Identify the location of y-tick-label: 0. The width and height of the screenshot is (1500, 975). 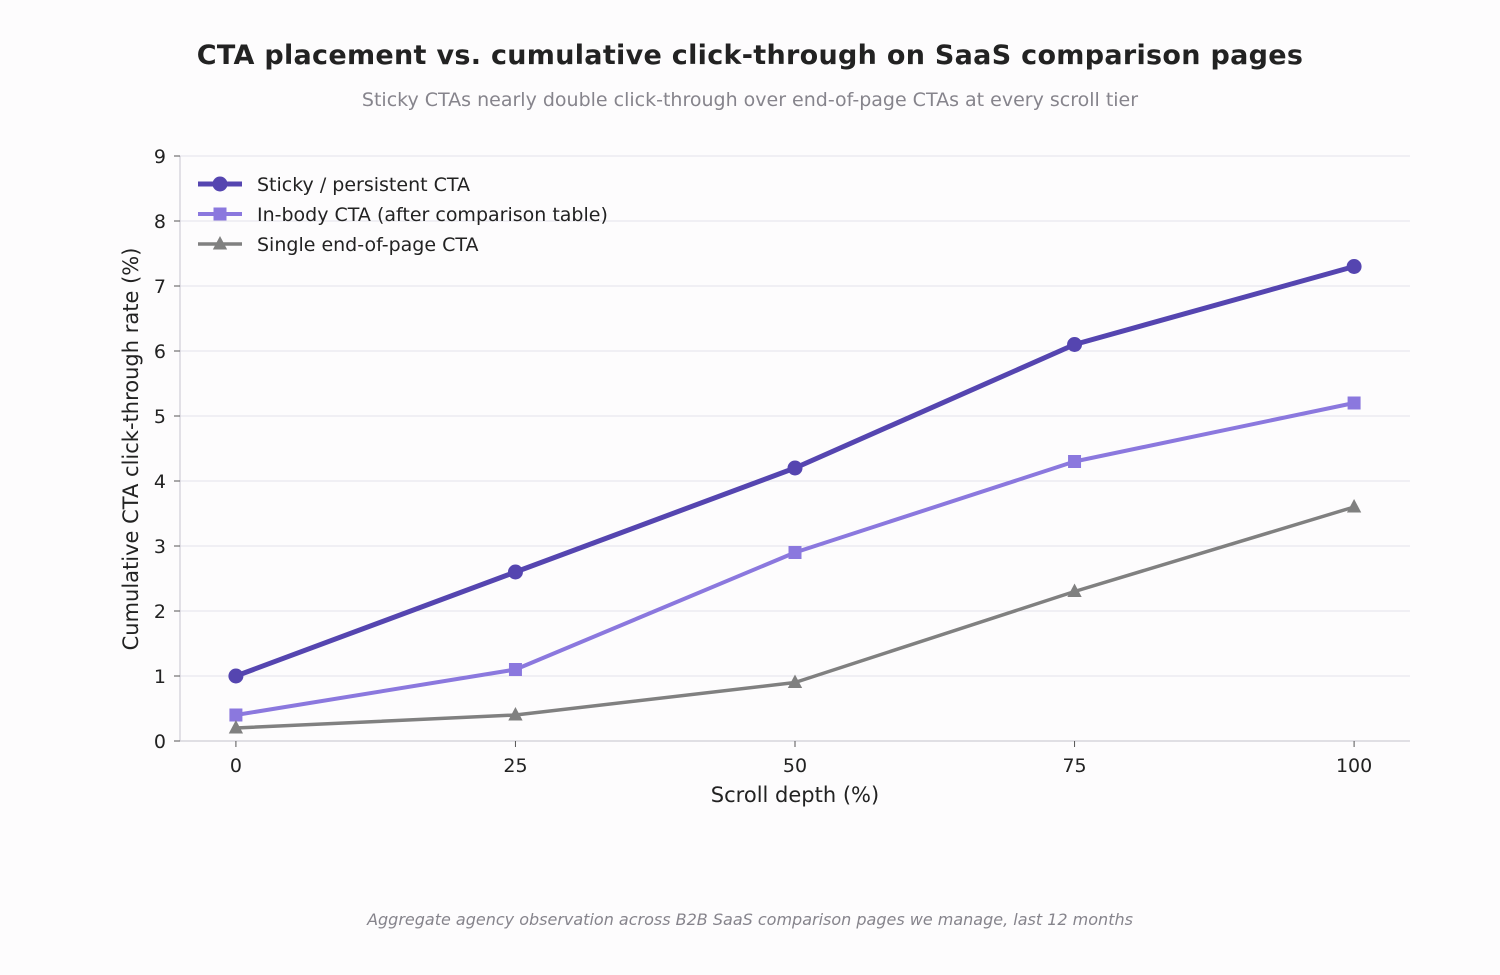
(160, 742).